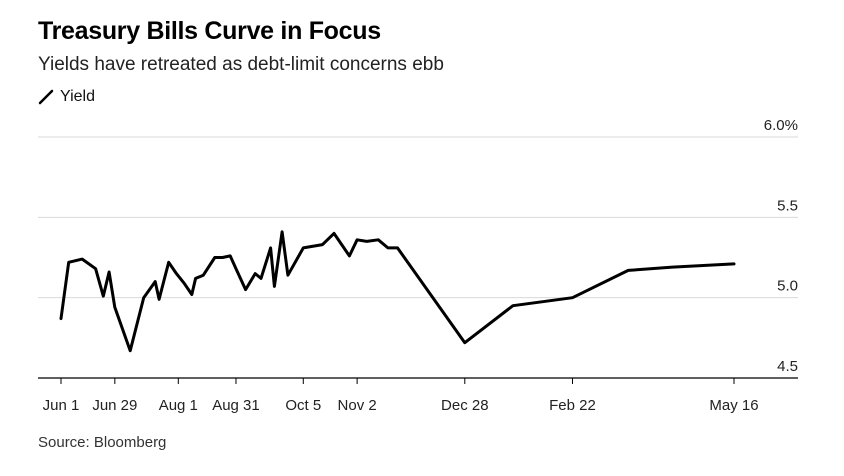 Image resolution: width=844 pixels, height=476 pixels. What do you see at coordinates (102, 442) in the screenshot?
I see `source-note: Source: Bloomberg` at bounding box center [102, 442].